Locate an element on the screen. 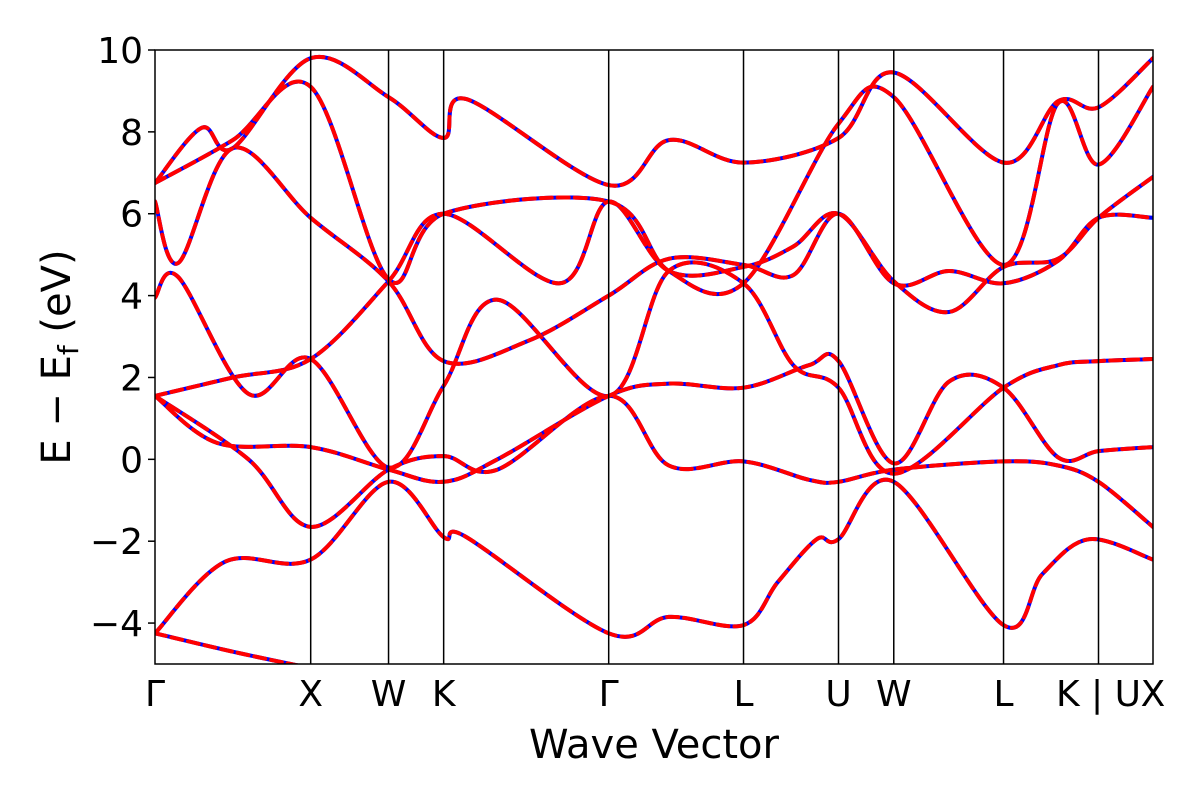  y-tick-label-5: 6 is located at coordinates (131, 215).